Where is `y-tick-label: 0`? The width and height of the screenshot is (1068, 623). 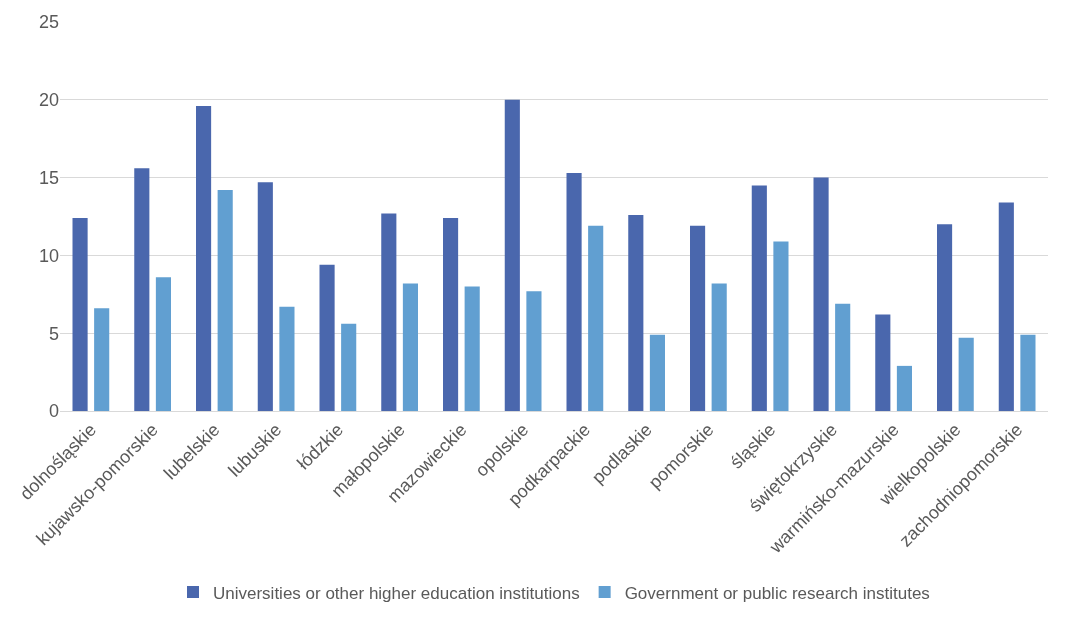
y-tick-label: 0 is located at coordinates (53, 411).